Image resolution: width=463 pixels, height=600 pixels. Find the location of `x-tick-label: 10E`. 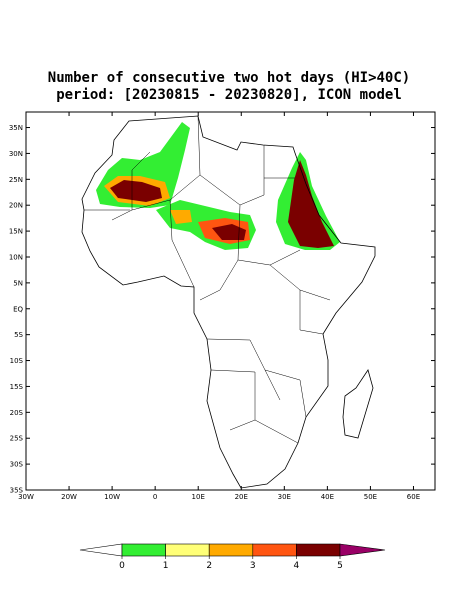

x-tick-label: 10E is located at coordinates (198, 497).